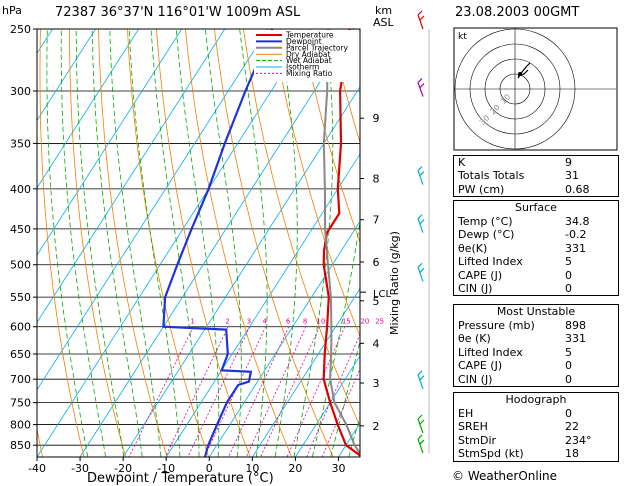  What do you see at coordinates (462, 37) in the screenshot?
I see `hodograph-kt-label: kt` at bounding box center [462, 37].